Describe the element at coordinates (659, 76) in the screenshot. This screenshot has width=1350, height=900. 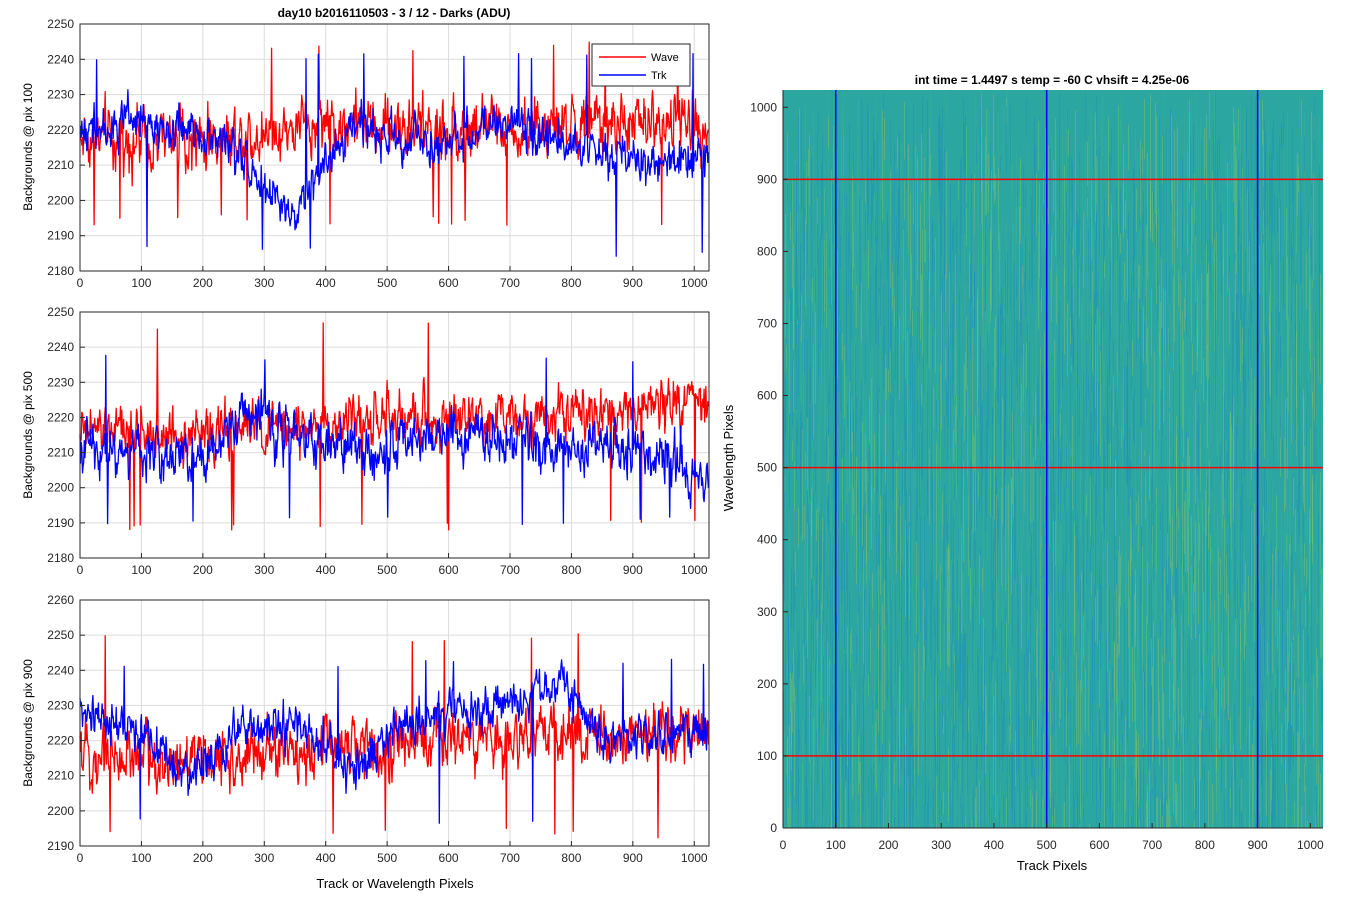
I see `legend-trk-label: Trk` at that location.